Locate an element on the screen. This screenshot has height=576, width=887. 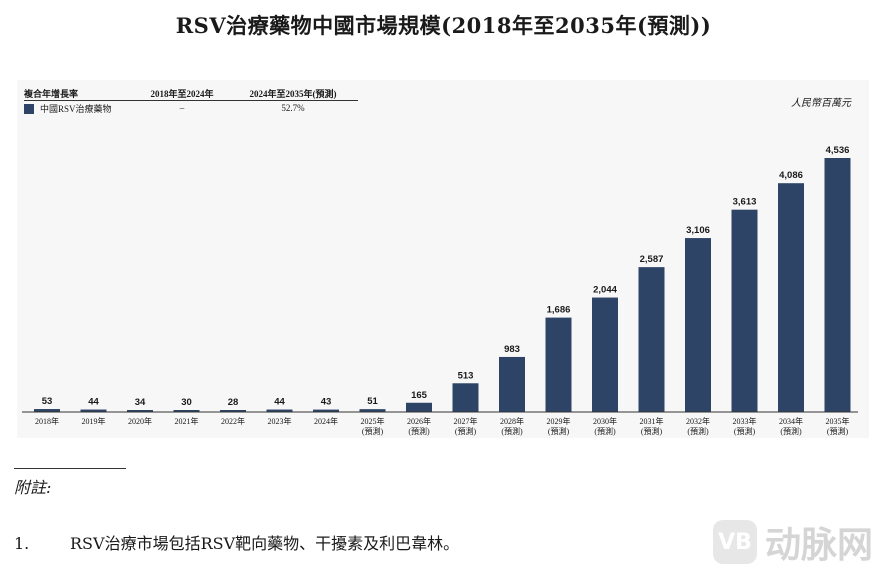
x-tick-label: 2034年 is located at coordinates (791, 421).